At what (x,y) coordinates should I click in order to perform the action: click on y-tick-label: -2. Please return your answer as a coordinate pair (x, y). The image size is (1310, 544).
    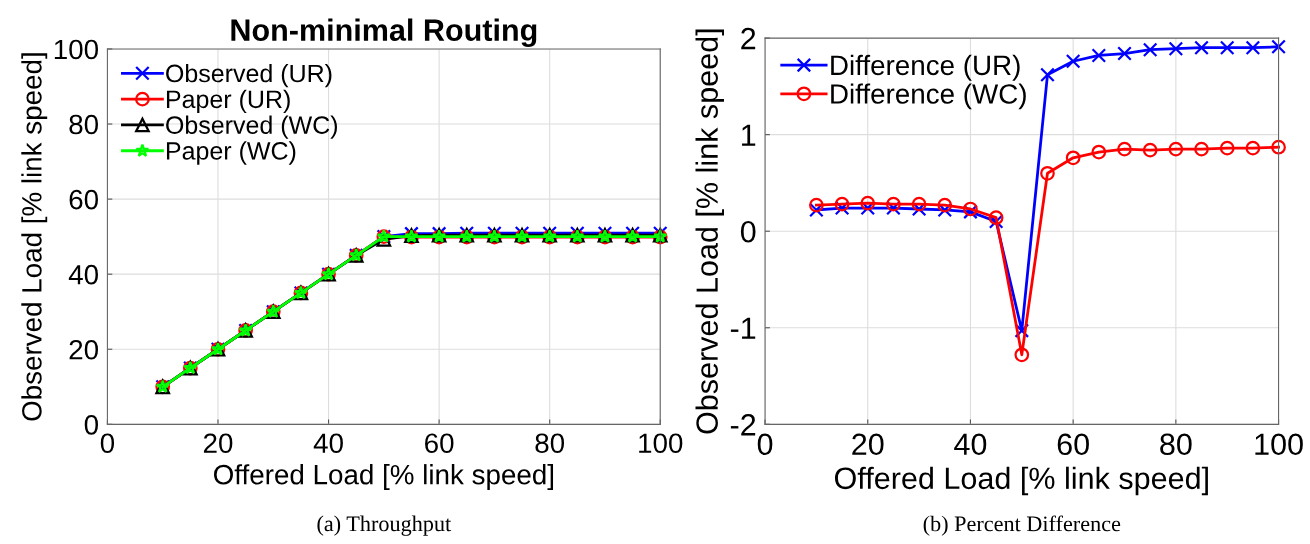
    Looking at the image, I should click on (743, 425).